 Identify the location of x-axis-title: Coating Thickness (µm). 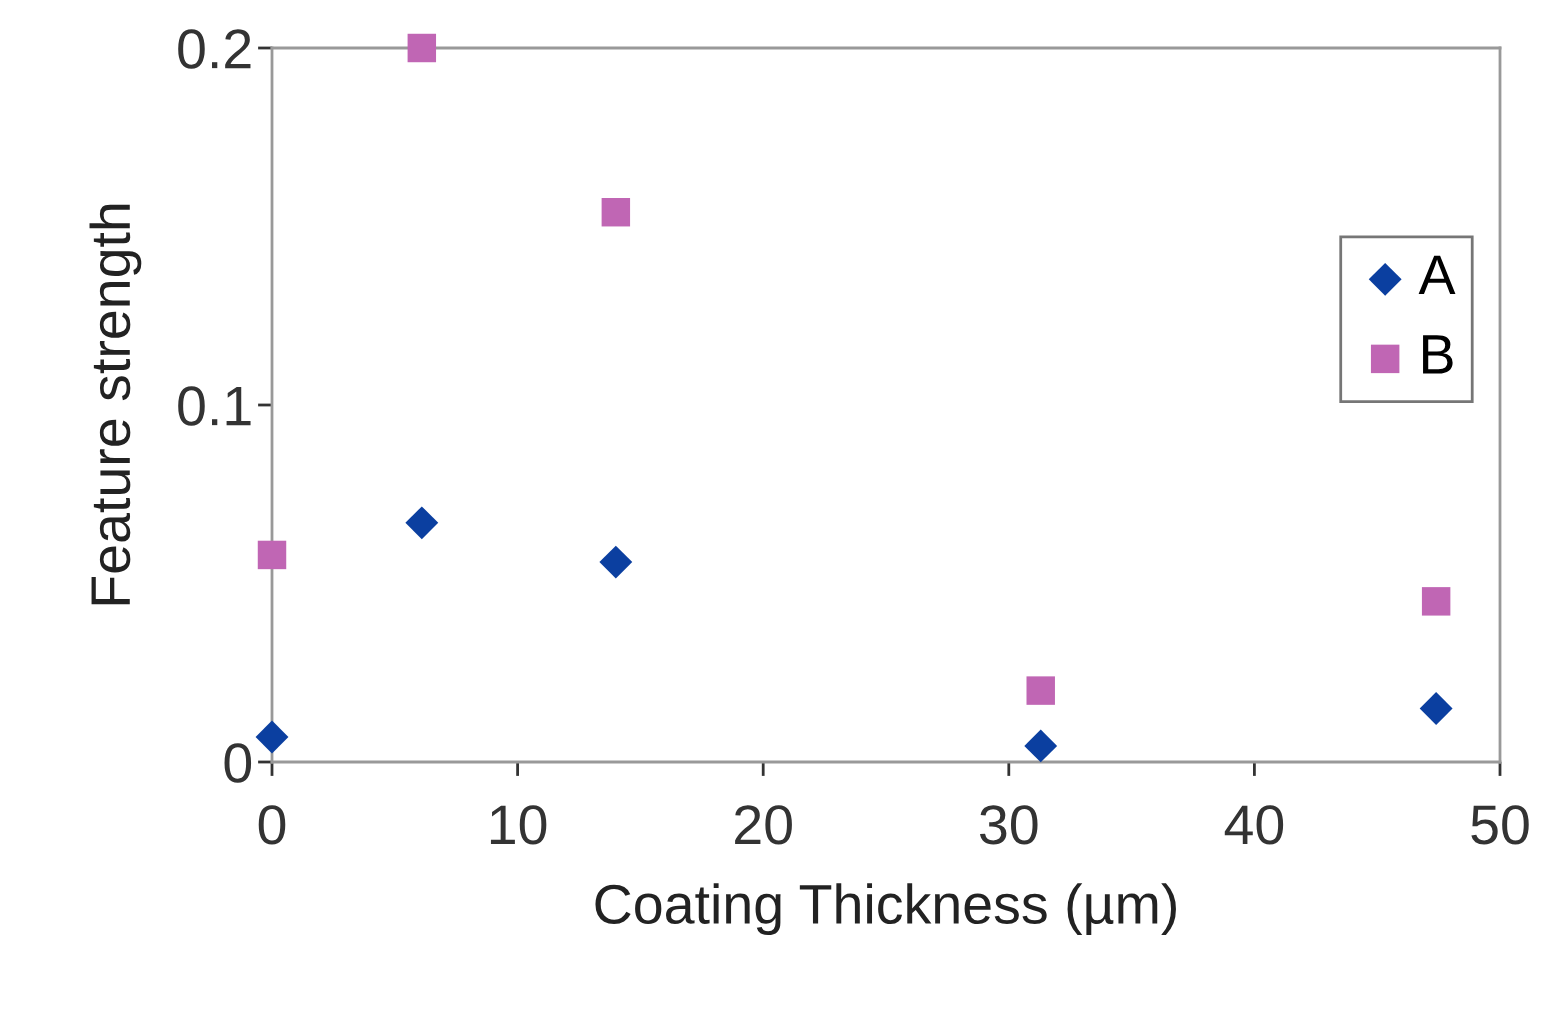
(885, 909).